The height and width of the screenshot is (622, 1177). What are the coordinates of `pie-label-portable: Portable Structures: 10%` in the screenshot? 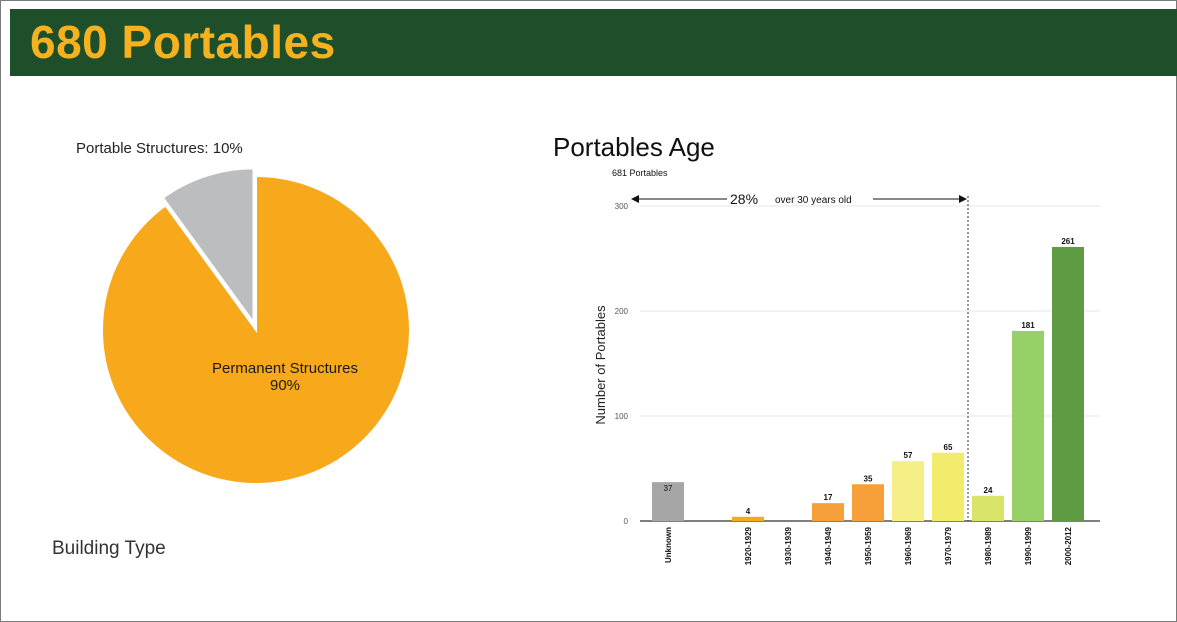 It's located at (159, 148).